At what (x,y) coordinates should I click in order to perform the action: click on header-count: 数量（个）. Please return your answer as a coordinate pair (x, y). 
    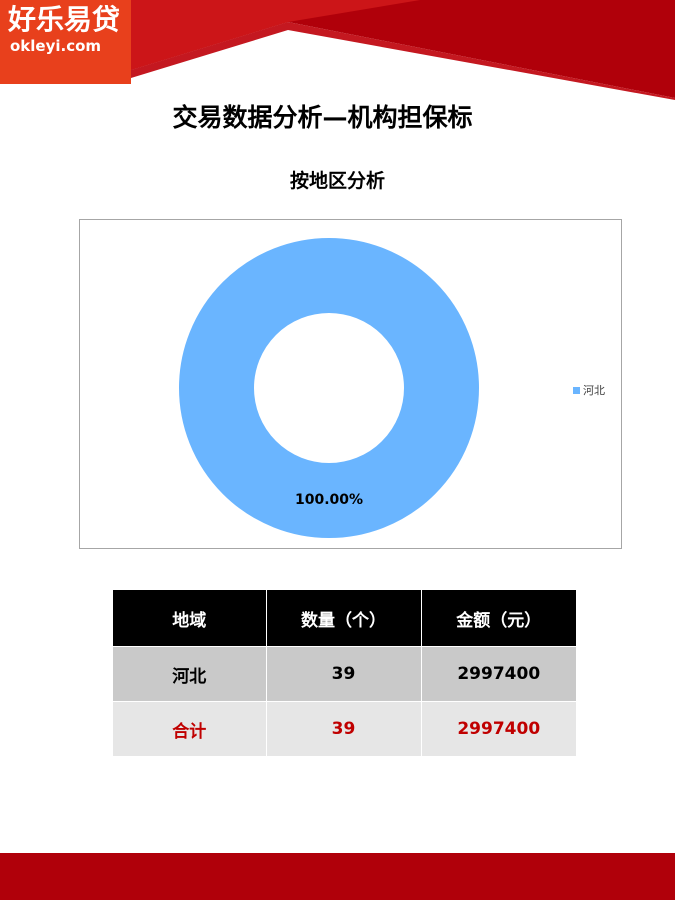
    Looking at the image, I should click on (344, 618).